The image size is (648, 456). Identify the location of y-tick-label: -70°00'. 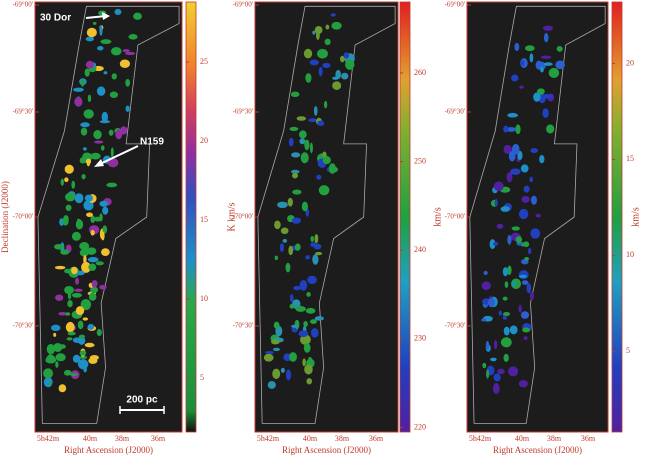
(455, 217).